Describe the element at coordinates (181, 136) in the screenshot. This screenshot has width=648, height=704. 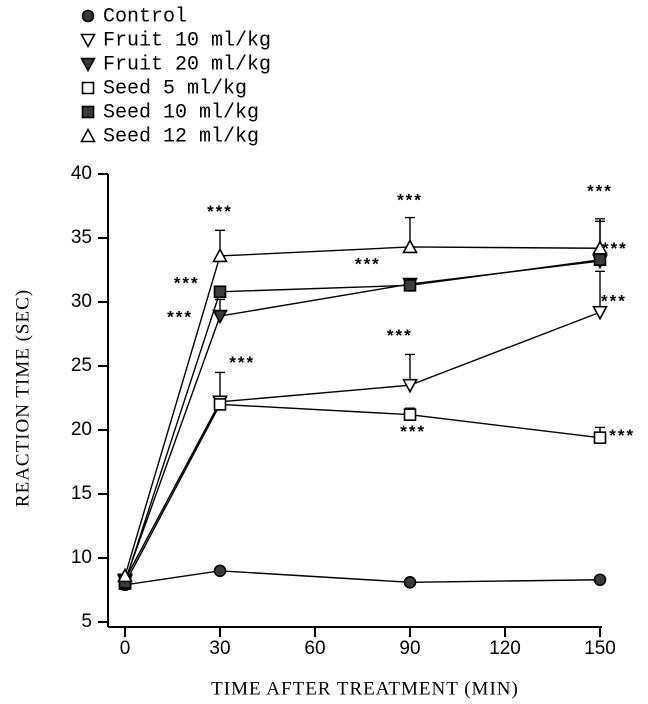
I see `legend-label: Seed 12 ml/kg` at that location.